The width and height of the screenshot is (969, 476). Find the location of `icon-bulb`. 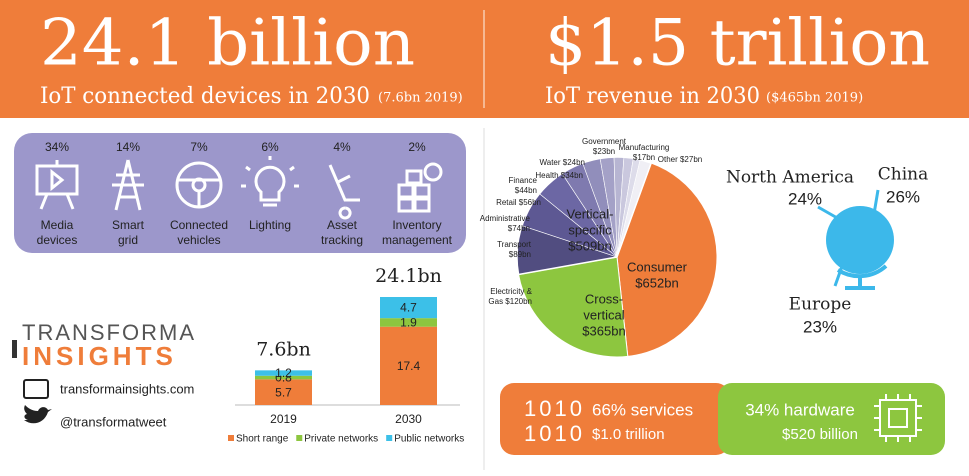

icon-bulb is located at coordinates (270, 181).